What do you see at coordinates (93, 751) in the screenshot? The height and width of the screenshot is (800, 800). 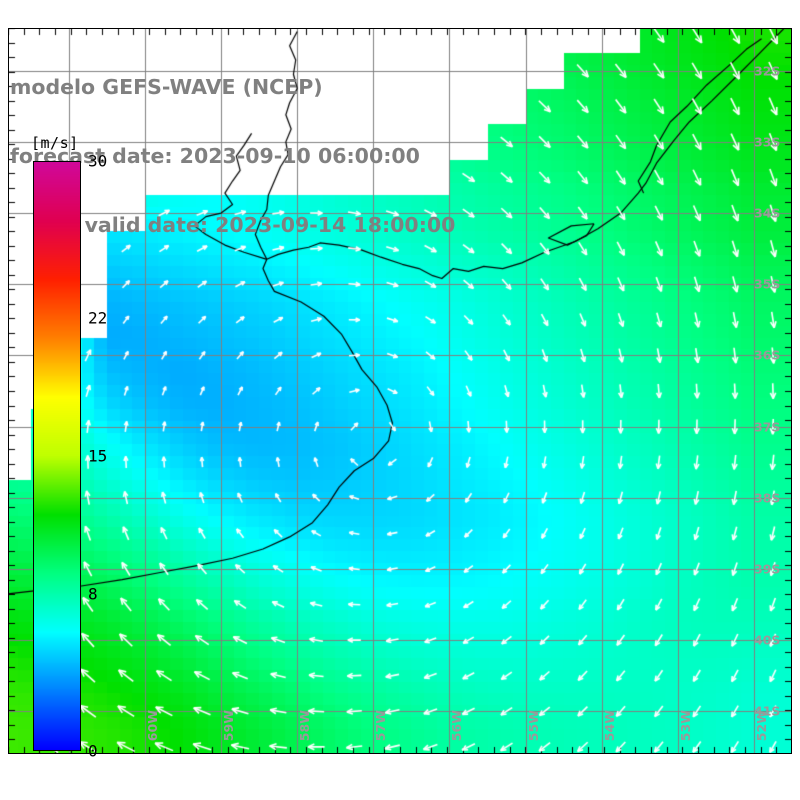 I see `colorbar-tick-0: 0` at bounding box center [93, 751].